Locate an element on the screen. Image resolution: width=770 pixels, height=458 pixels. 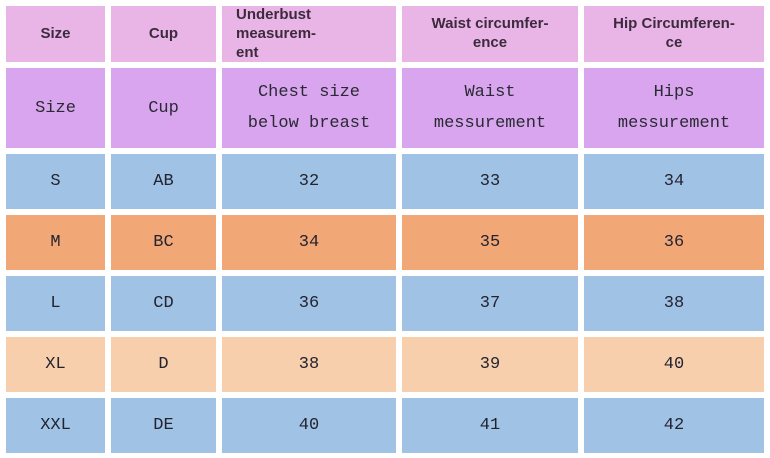
header-cell-line: below breast is located at coordinates (309, 124).